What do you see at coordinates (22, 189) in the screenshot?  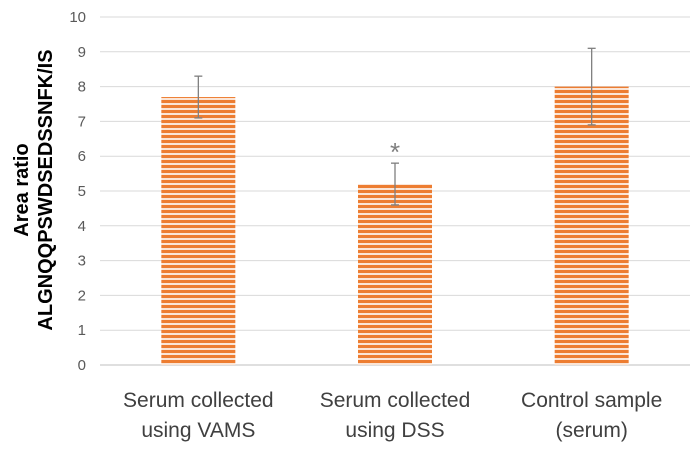 I see `y-axis-title-line-1: Area ratio` at bounding box center [22, 189].